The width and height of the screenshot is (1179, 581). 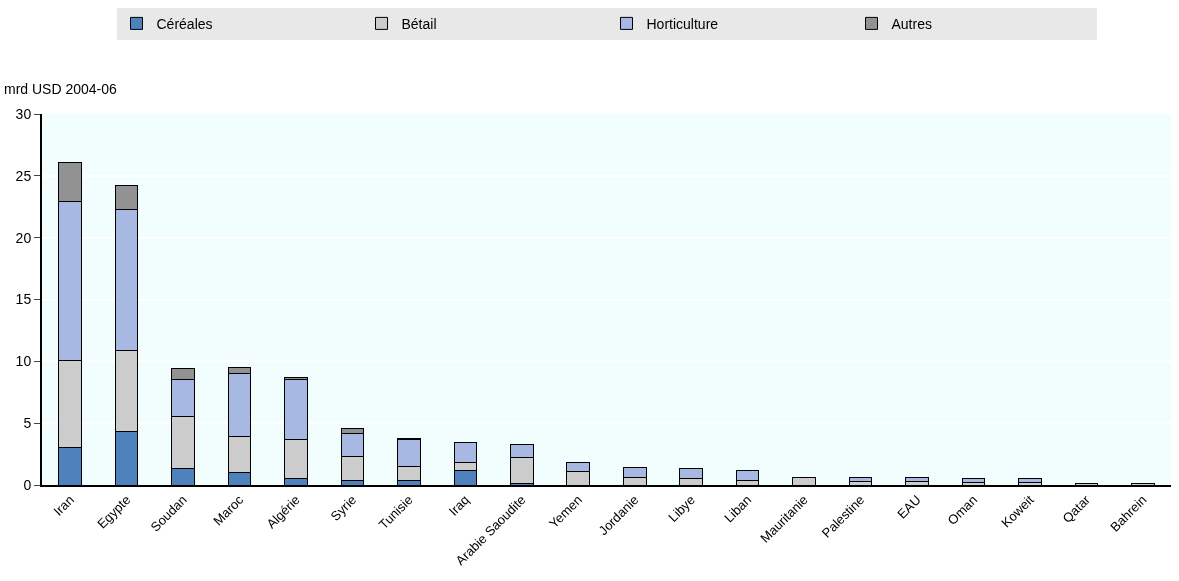 I want to click on y-tick-label: 25, so click(x=23, y=175).